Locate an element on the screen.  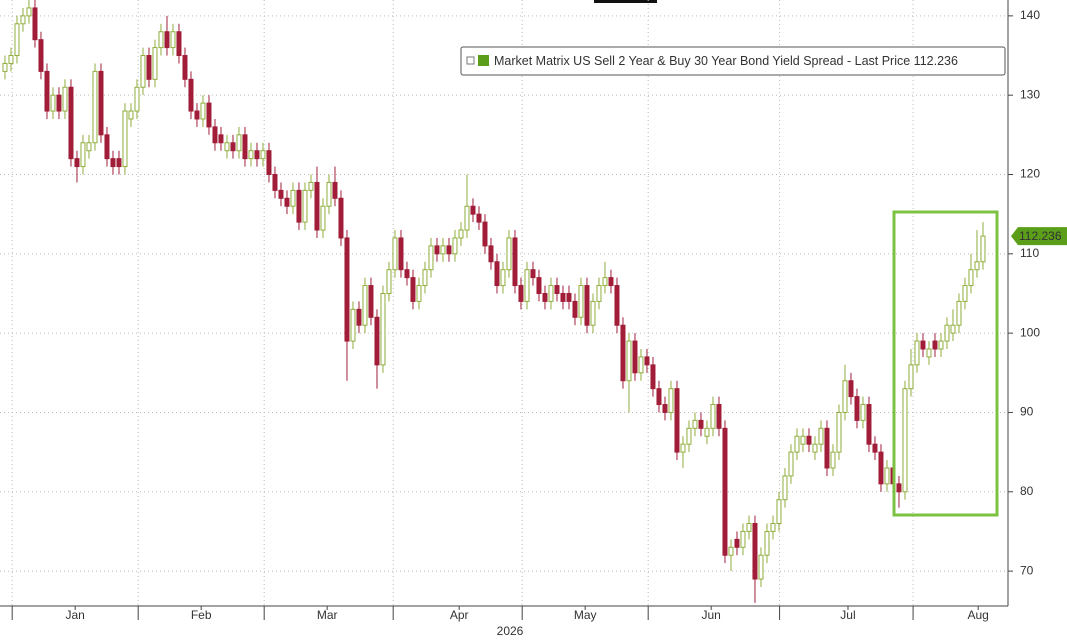
x-tick-label: Jun is located at coordinates (711, 615).